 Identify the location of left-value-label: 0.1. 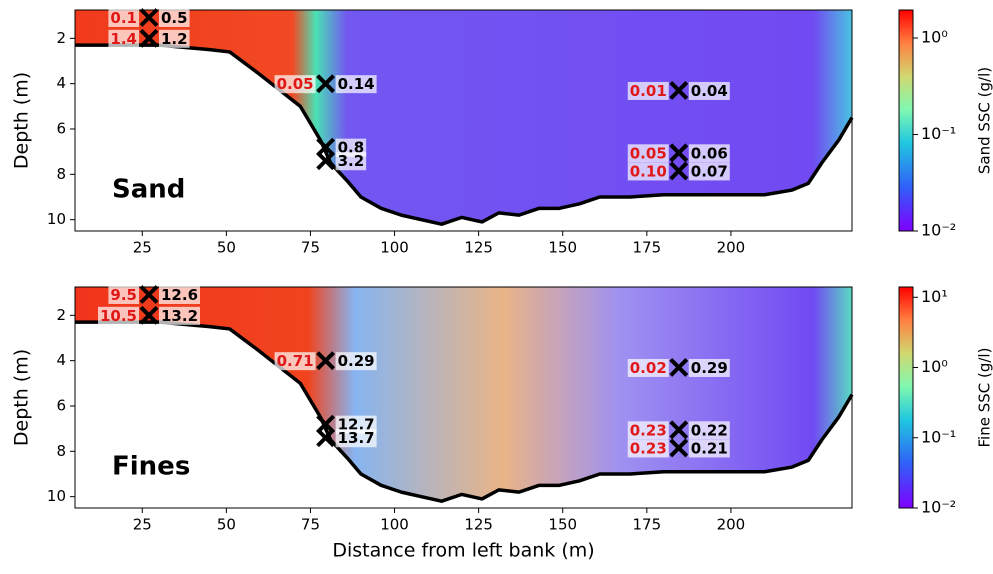
(123, 18).